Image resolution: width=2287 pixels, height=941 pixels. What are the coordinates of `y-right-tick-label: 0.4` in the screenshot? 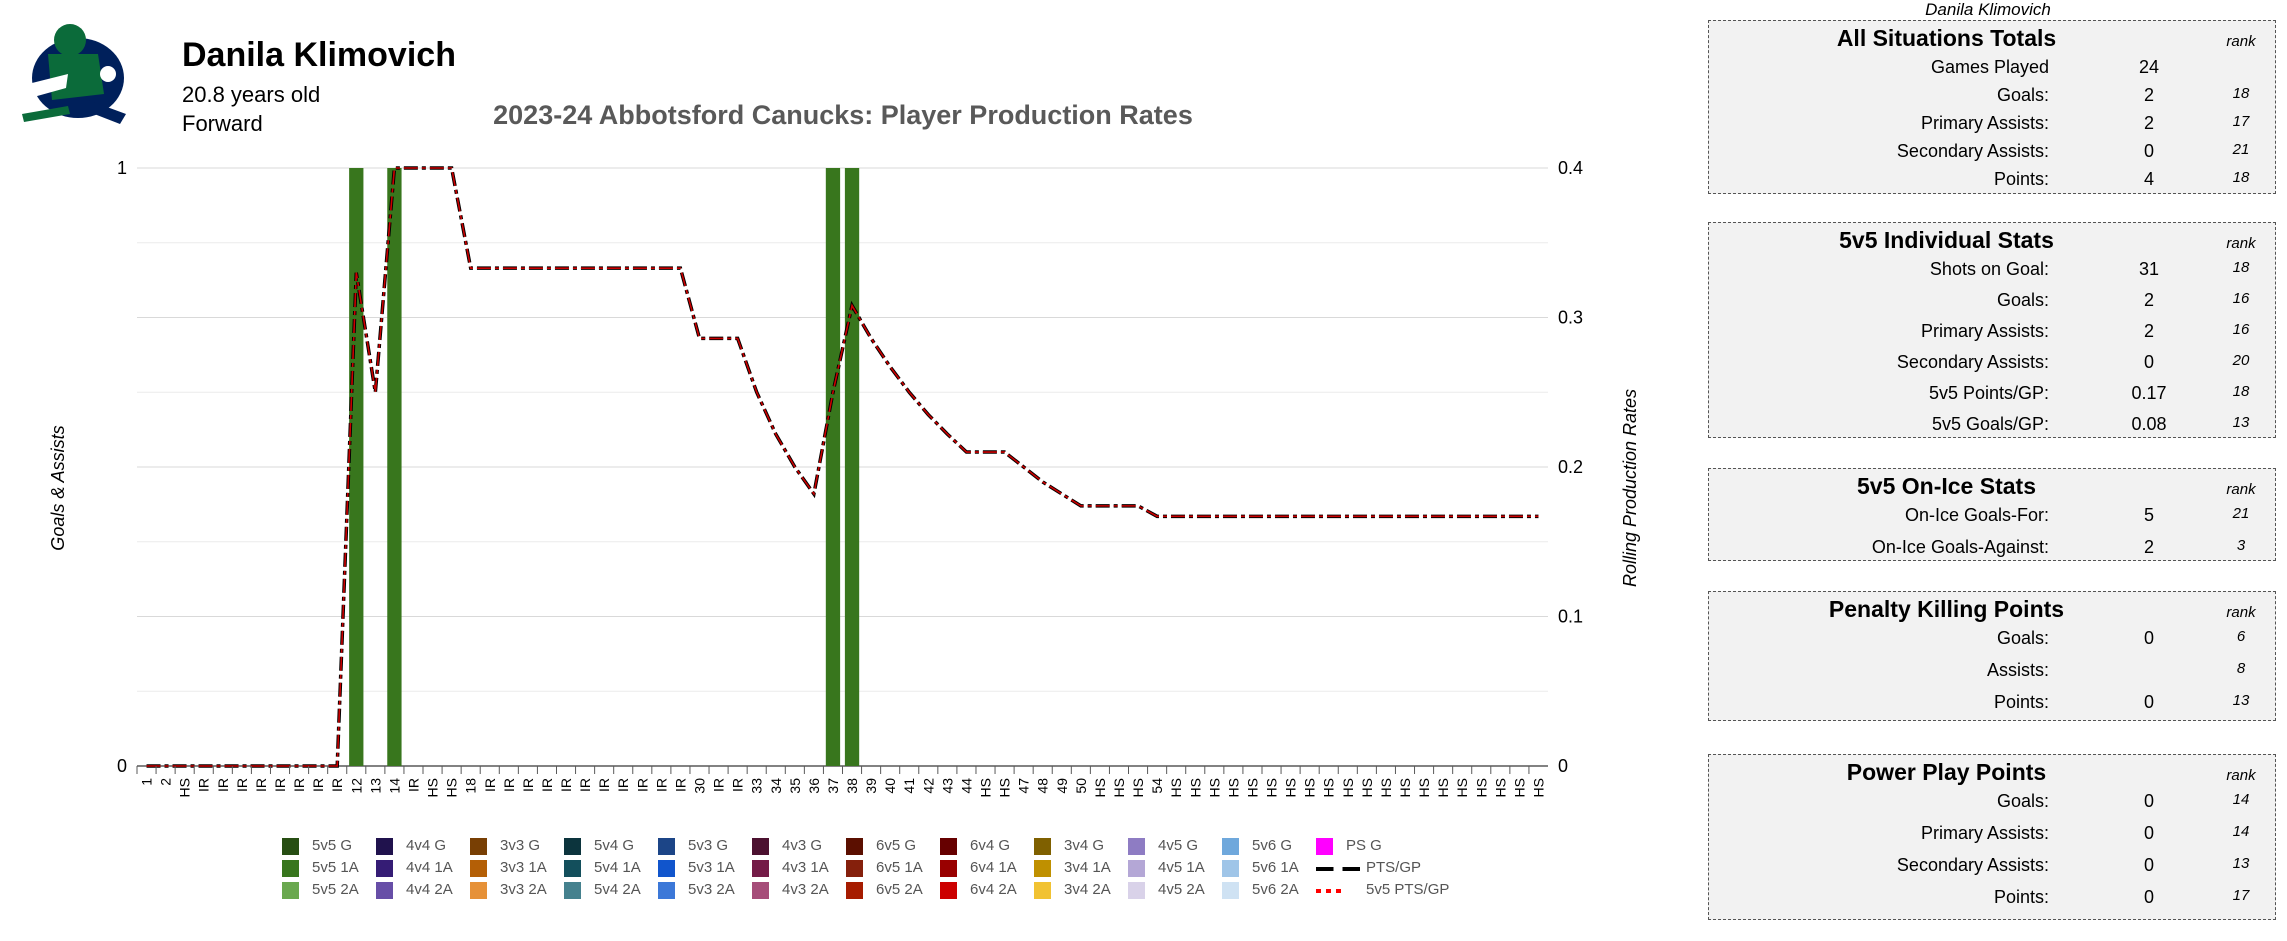 It's located at (1570, 168).